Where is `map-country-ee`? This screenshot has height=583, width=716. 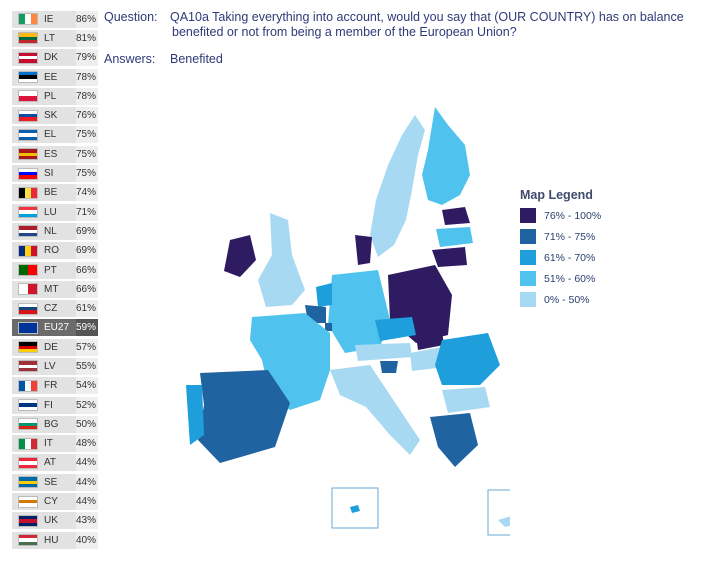
map-country-ee is located at coordinates (456, 216).